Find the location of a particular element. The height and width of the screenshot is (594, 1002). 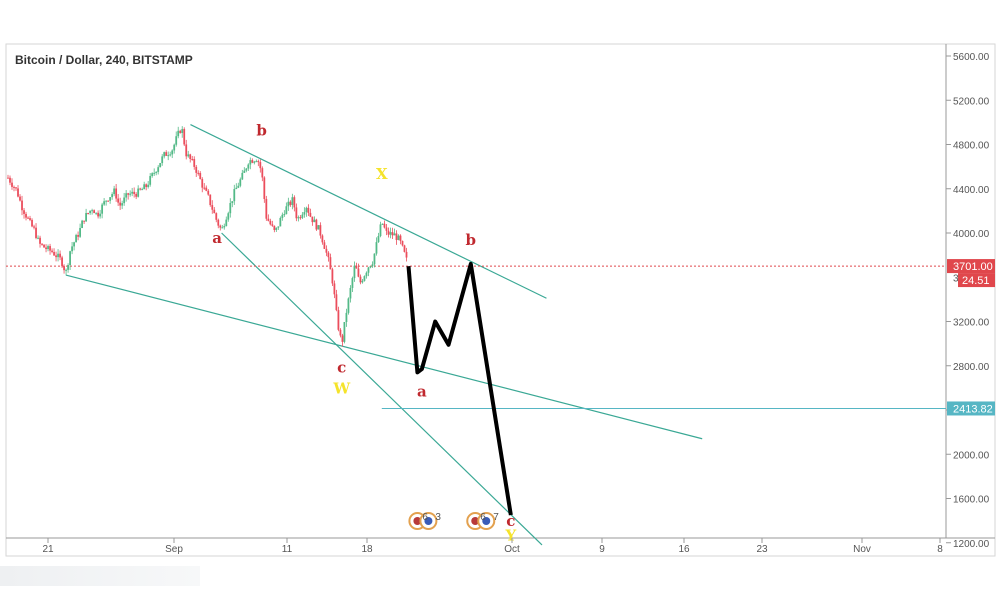

wave-label: Y is located at coordinates (510, 536).